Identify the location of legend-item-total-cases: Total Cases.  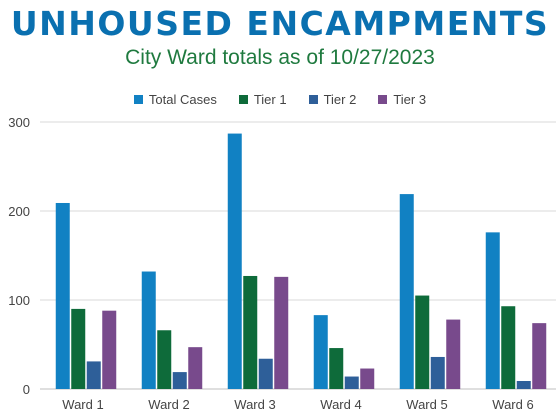
(175, 99).